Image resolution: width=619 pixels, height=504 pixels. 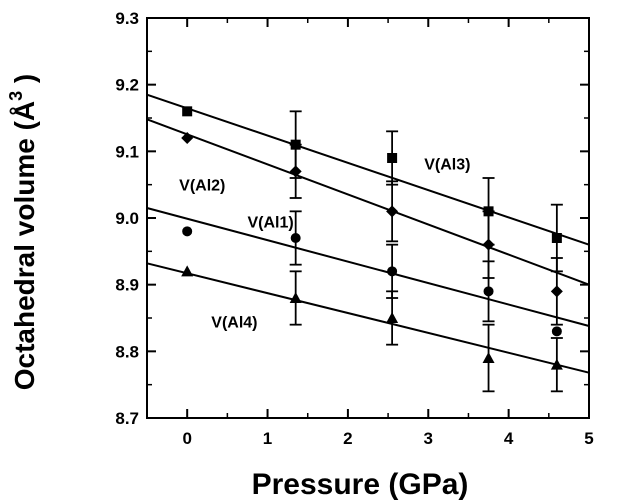 I want to click on x-tick-label: 5, so click(x=588, y=438).